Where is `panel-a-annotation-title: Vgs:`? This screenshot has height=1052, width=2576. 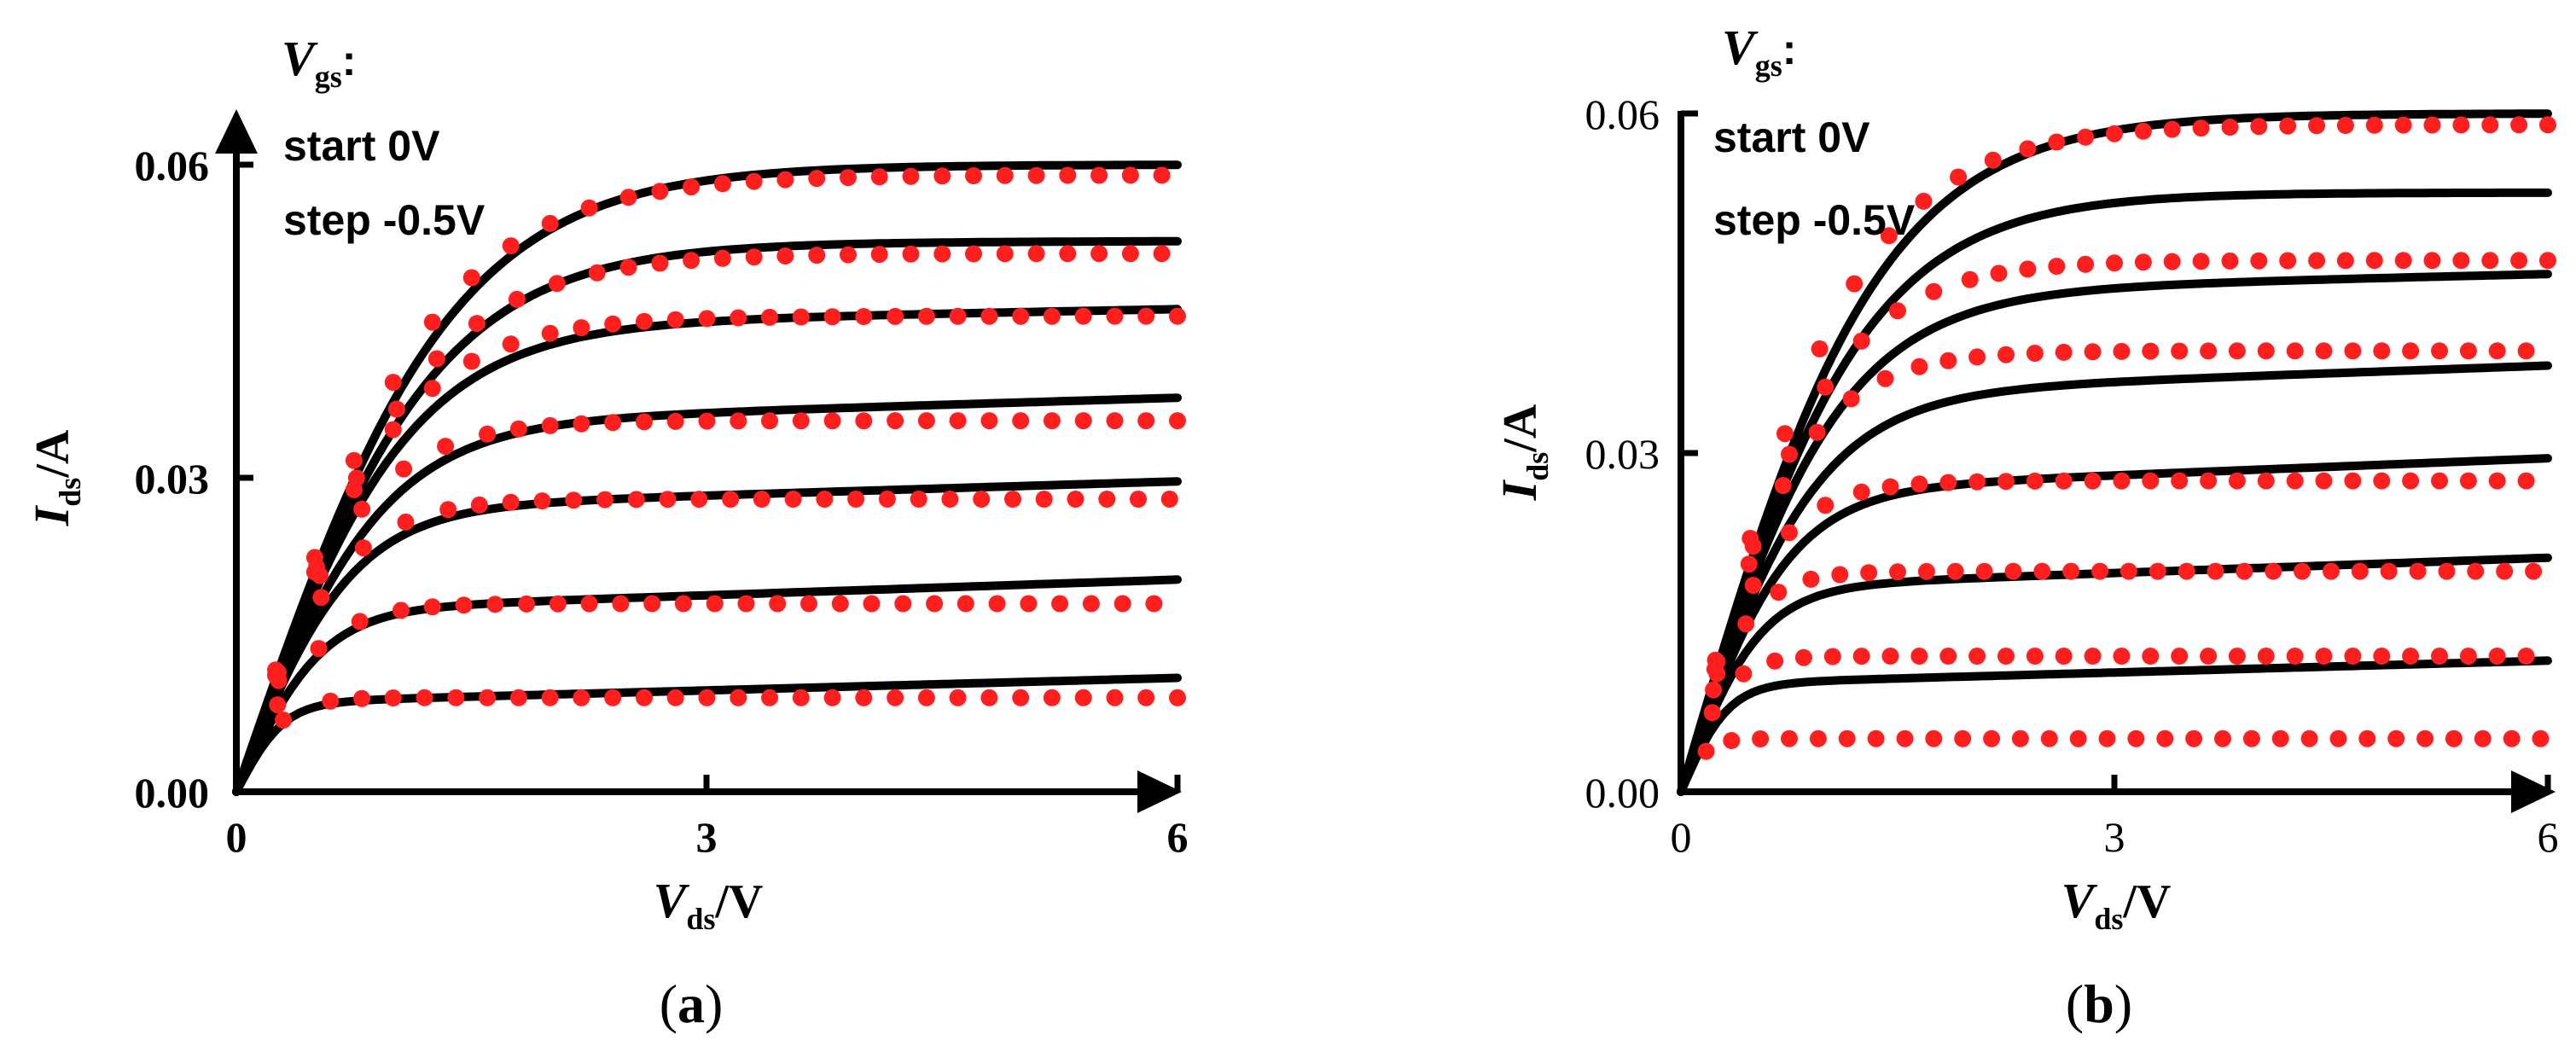
panel-a-annotation-title: Vgs: is located at coordinates (319, 62).